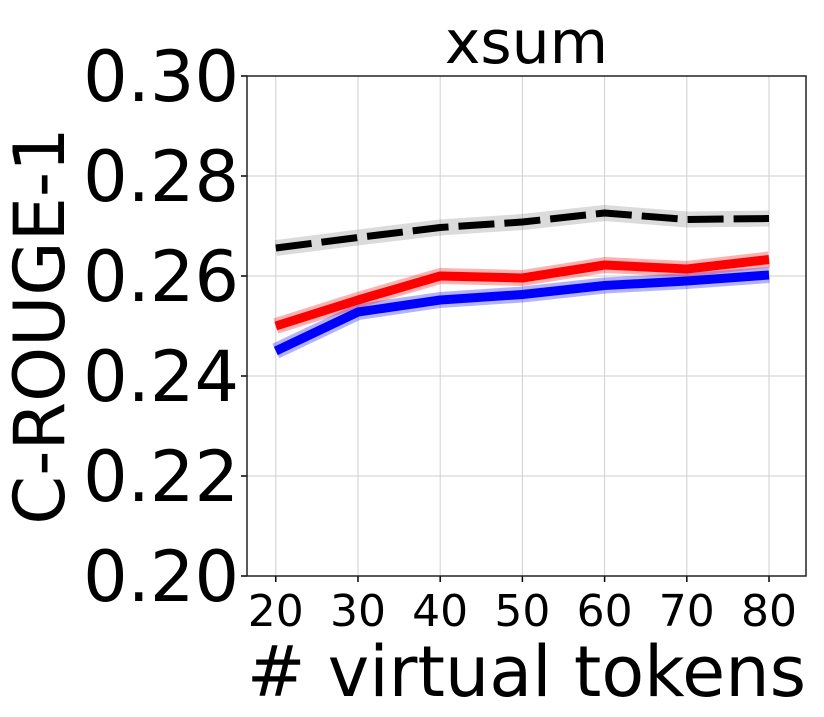  I want to click on x-tick-label: 70, so click(687, 611).